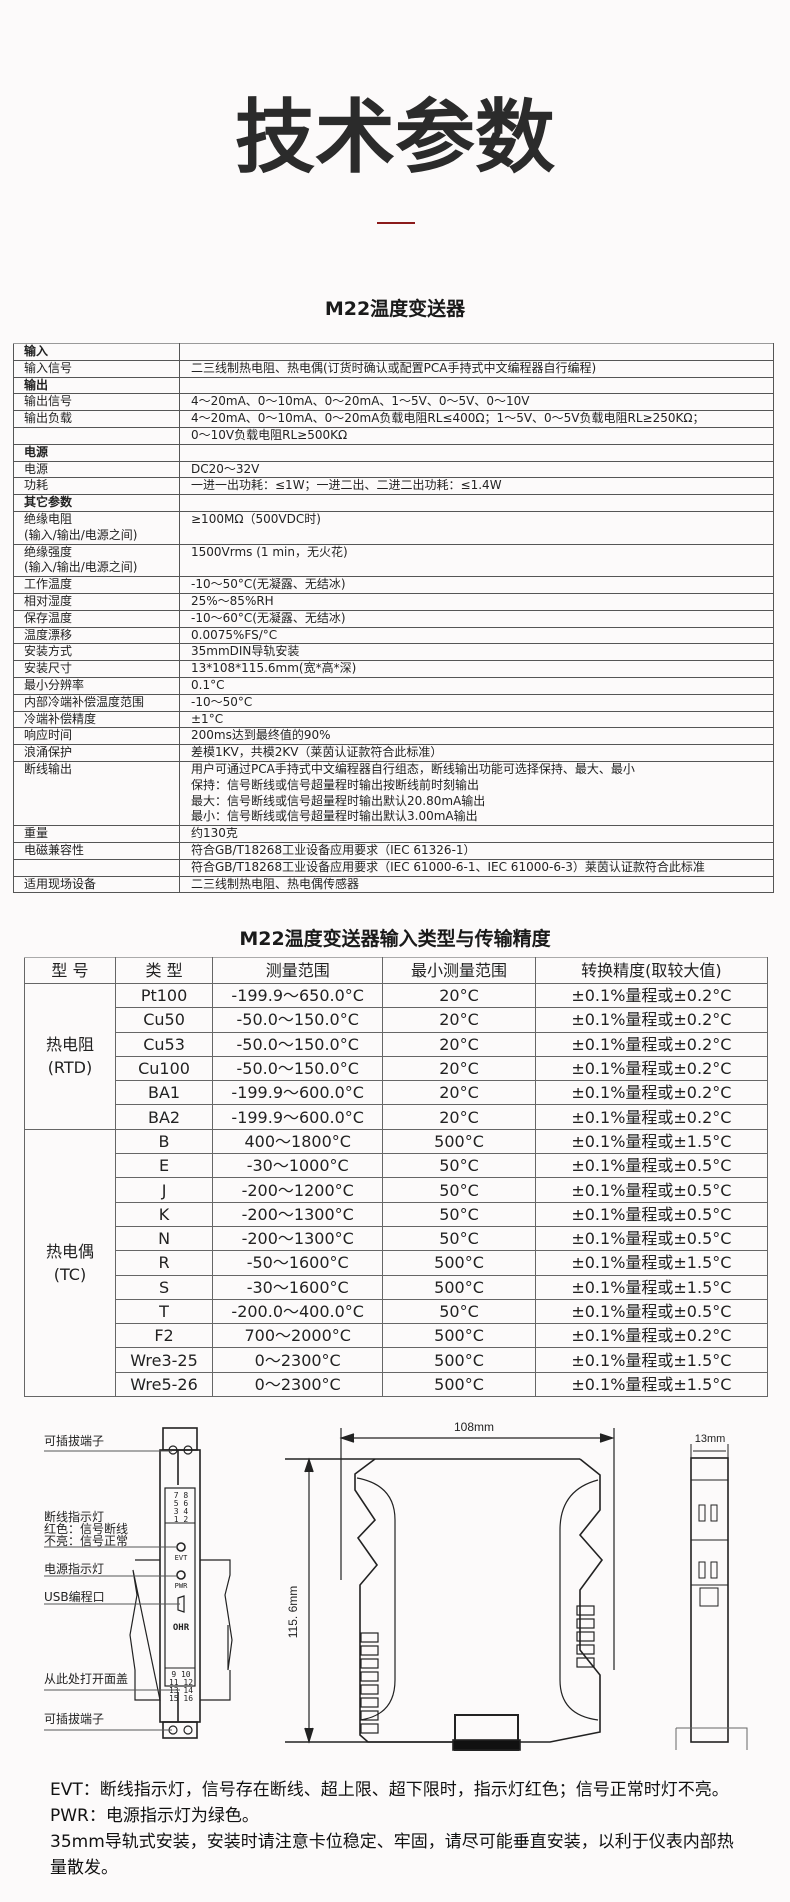  I want to click on spec-key-text: 绝缘强度, so click(48, 551).